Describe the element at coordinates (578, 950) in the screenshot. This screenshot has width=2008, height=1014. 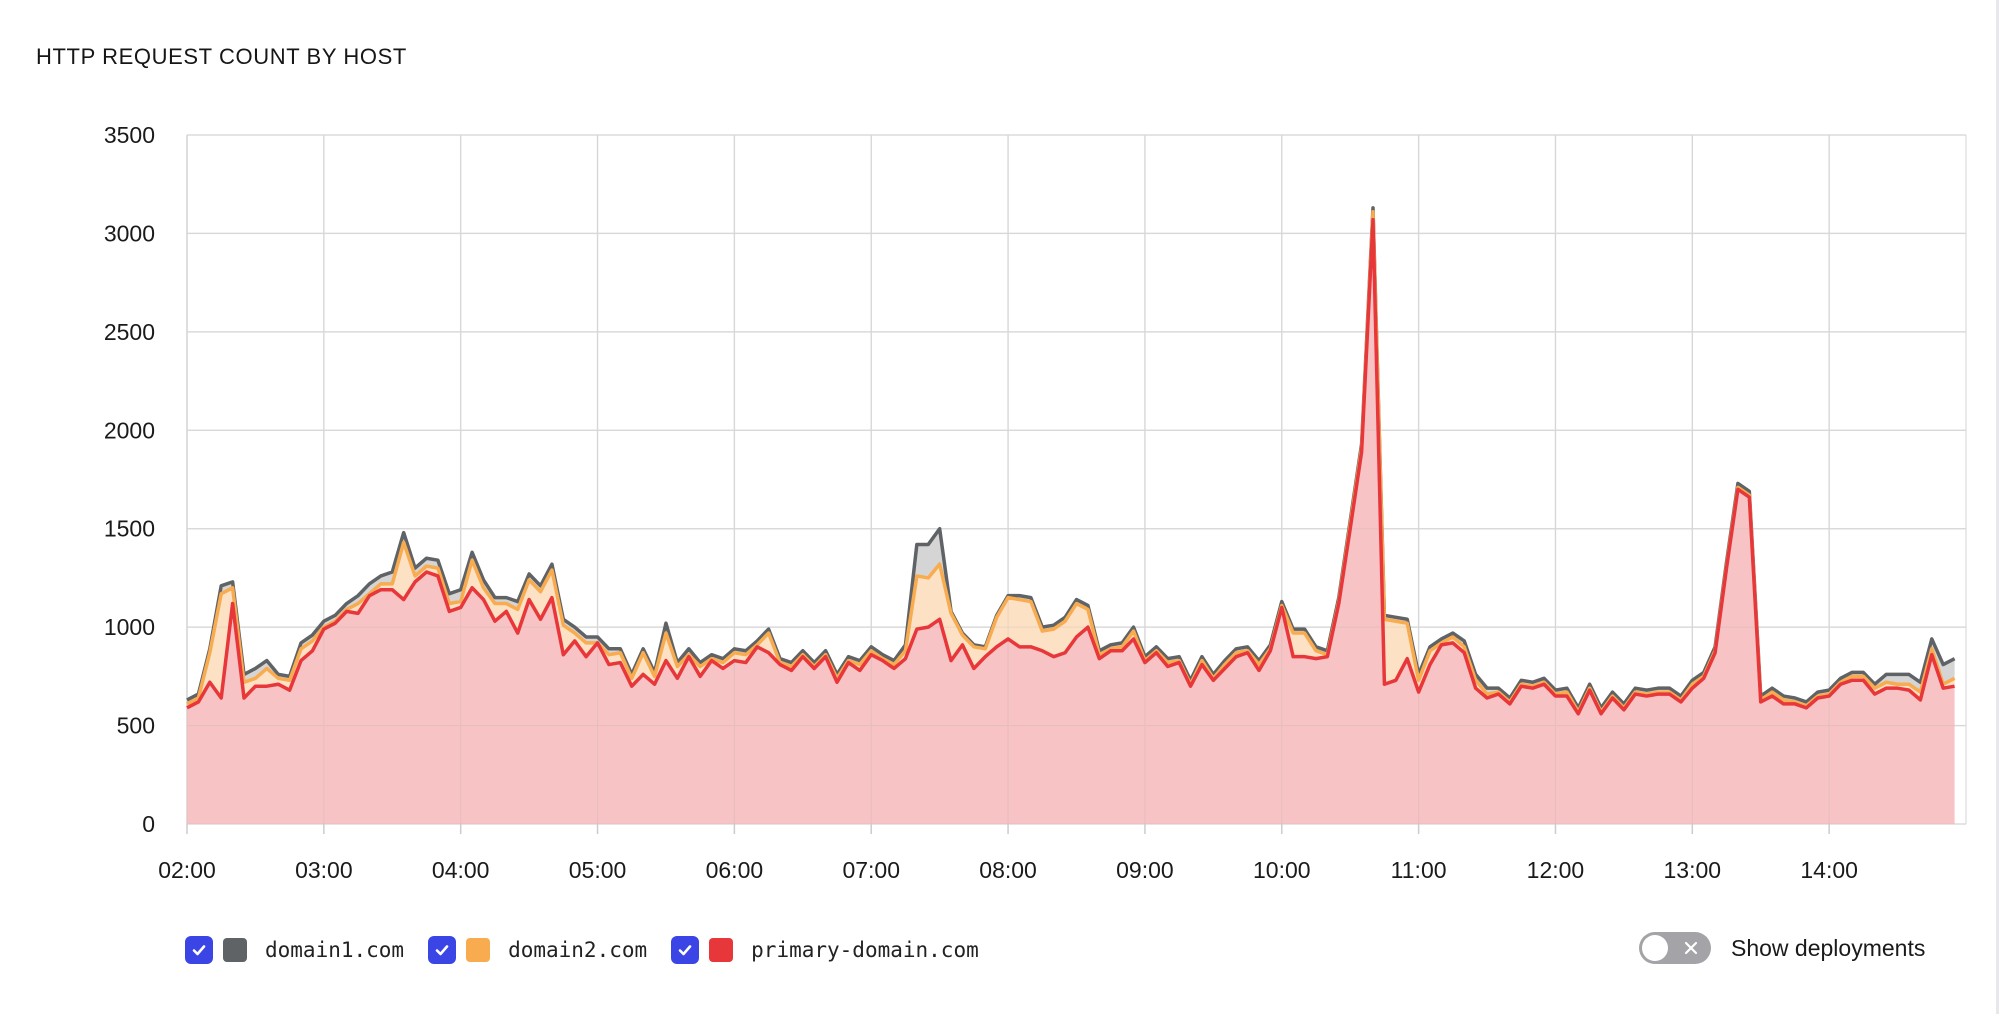
I see `legend-label: domain2.com` at that location.